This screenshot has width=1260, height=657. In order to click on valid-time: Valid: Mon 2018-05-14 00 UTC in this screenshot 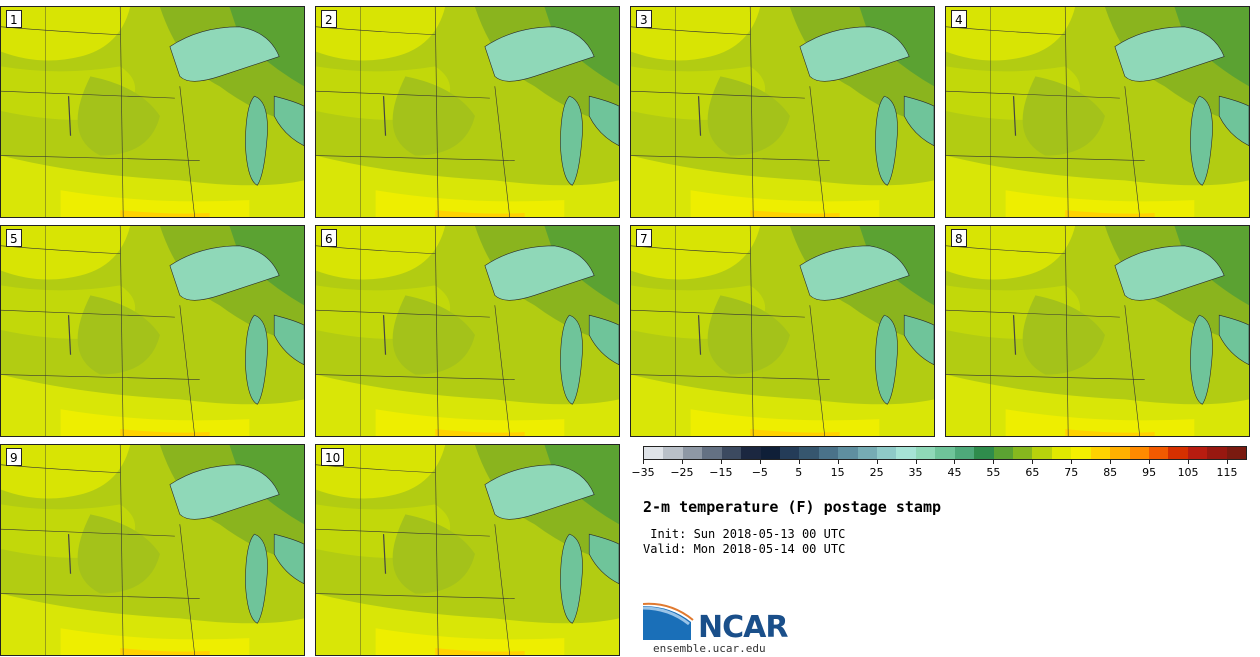, I will do `click(744, 549)`.